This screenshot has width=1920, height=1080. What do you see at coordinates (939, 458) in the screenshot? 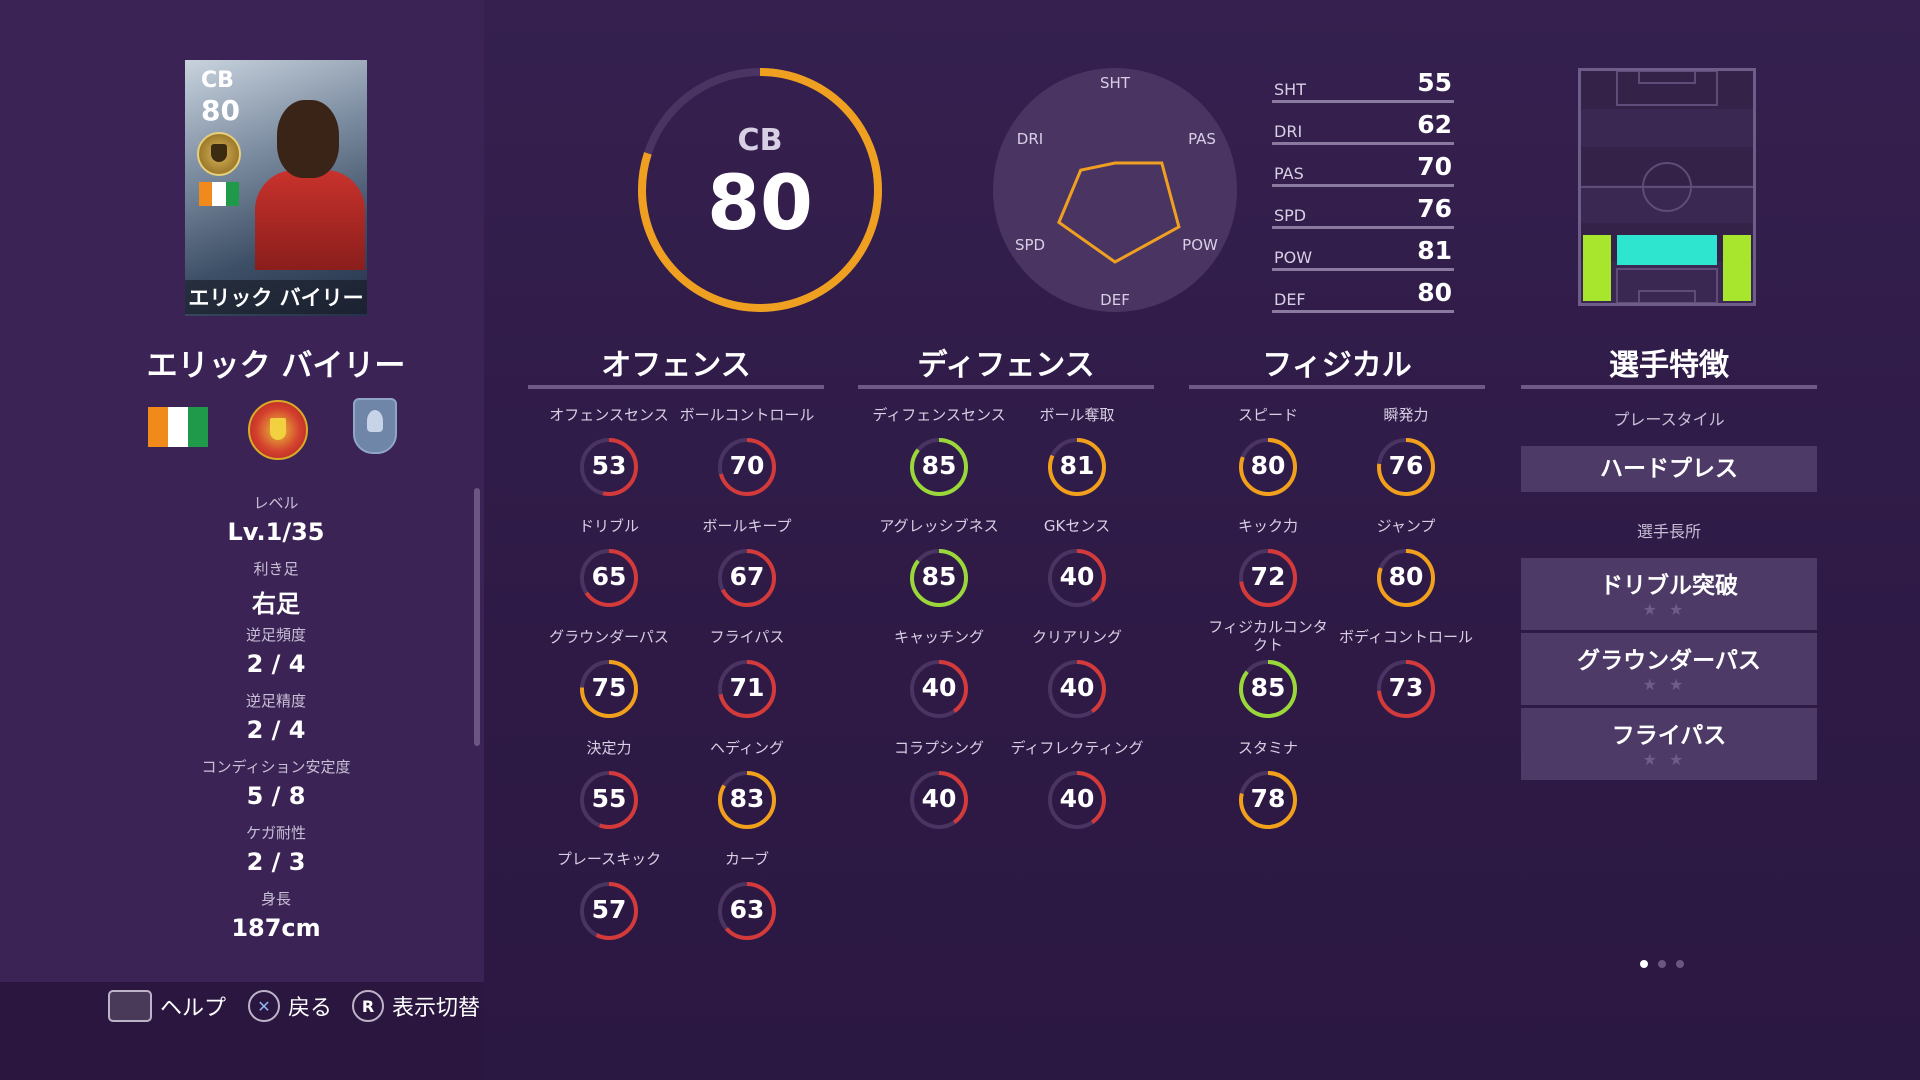
I see `attr-defensive-awareness: ディフェンスセンス 85` at bounding box center [939, 458].